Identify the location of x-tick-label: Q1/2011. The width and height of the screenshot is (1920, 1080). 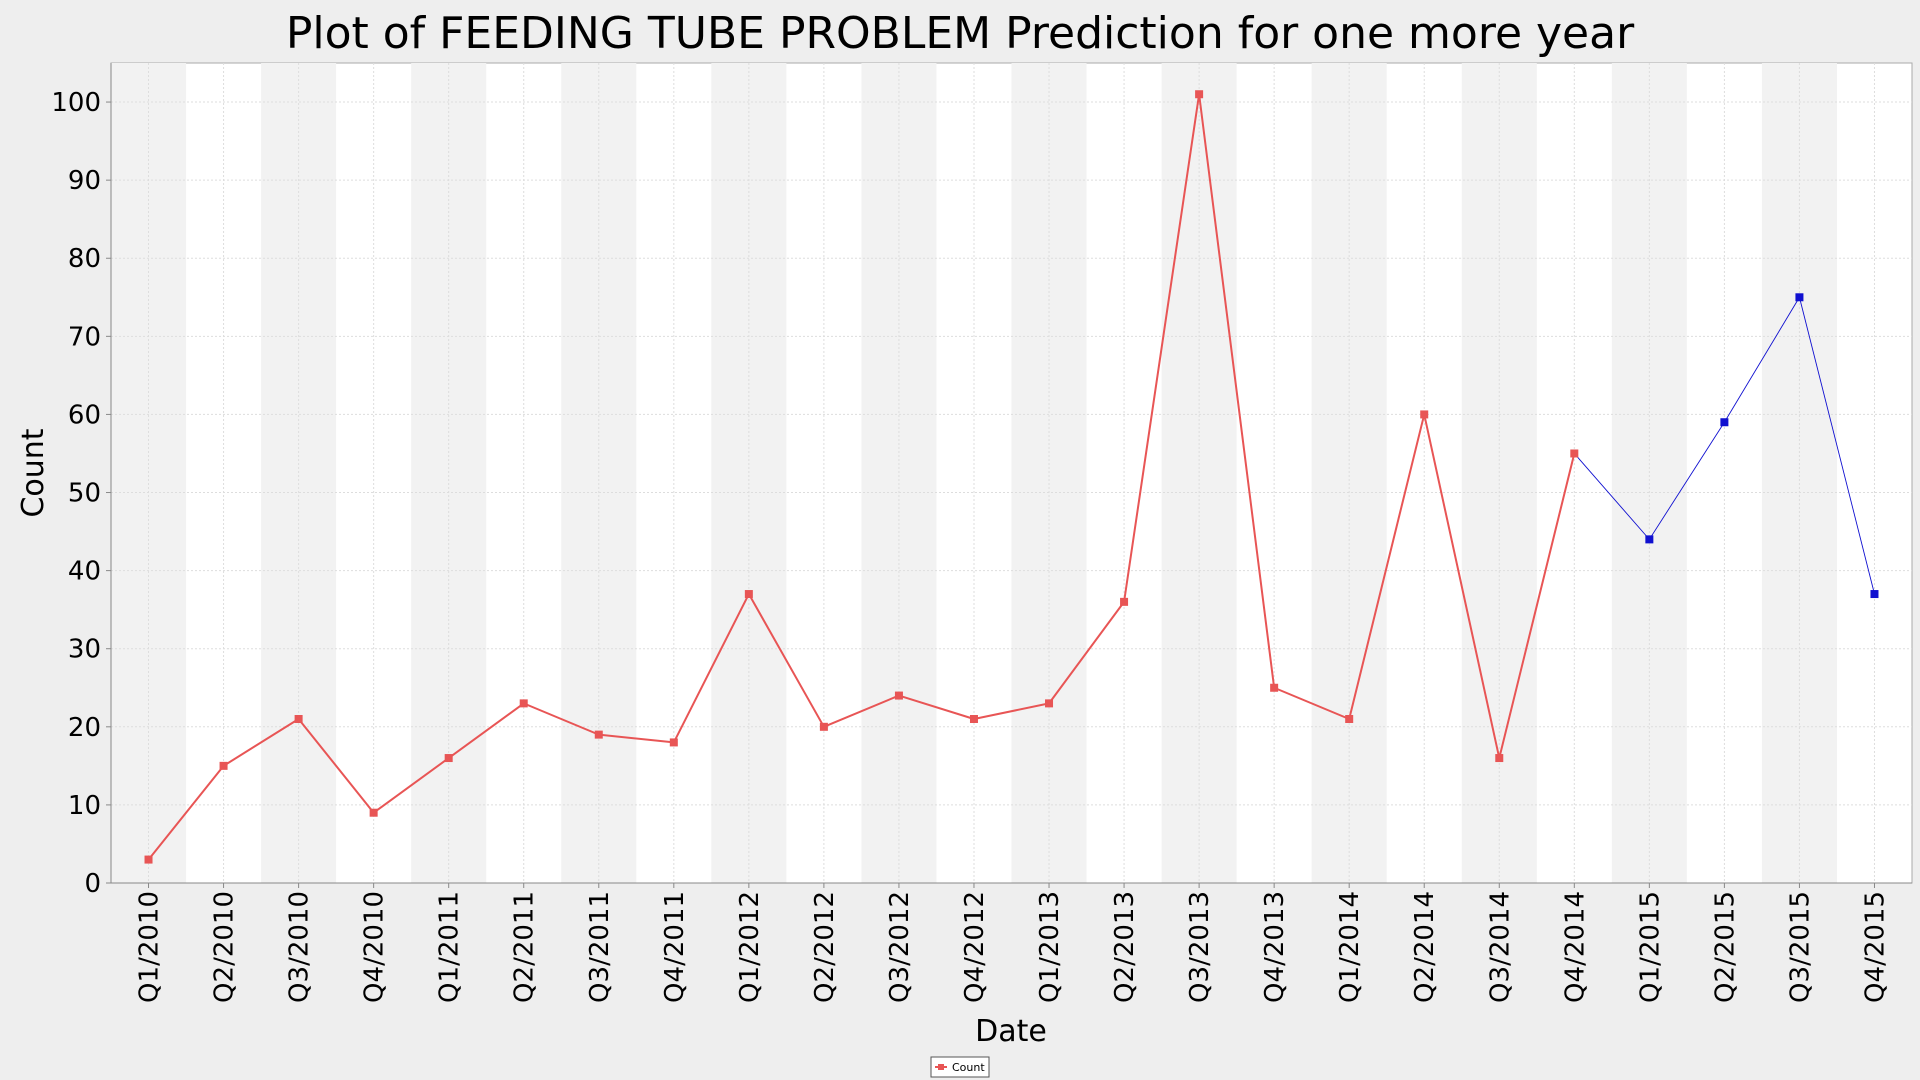
(450, 947).